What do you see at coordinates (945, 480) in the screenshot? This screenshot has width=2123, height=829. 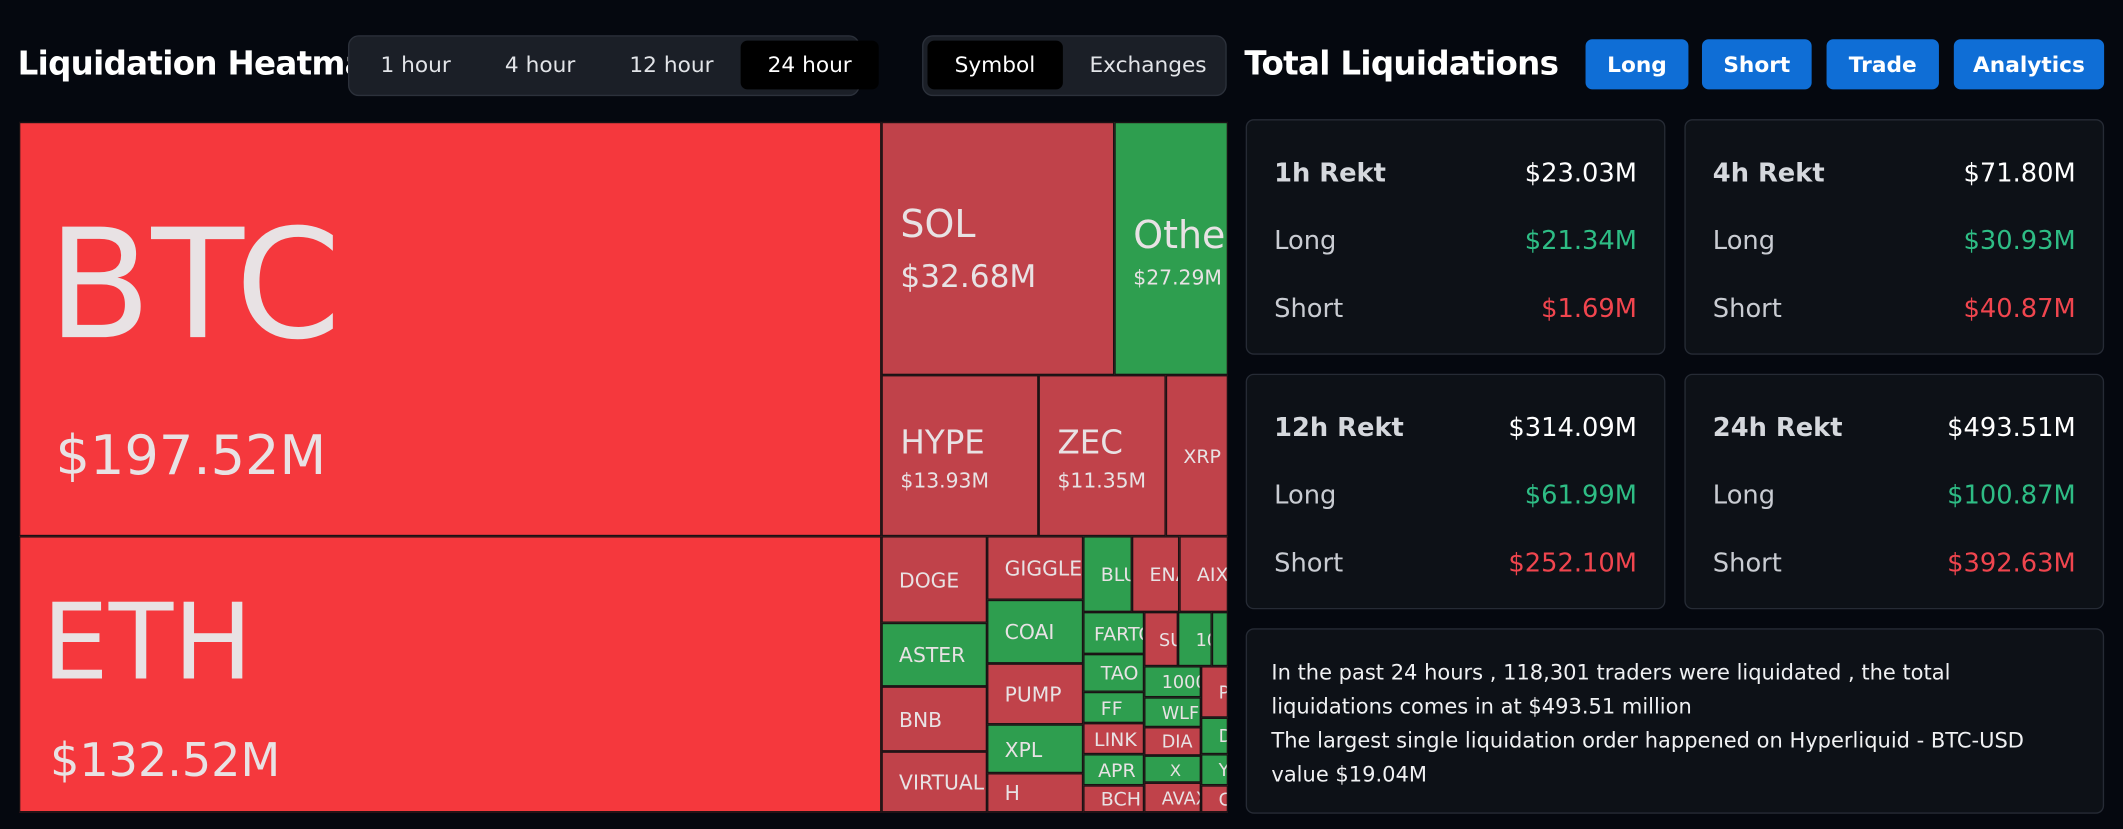 I see `tile-value: $13.93M` at bounding box center [945, 480].